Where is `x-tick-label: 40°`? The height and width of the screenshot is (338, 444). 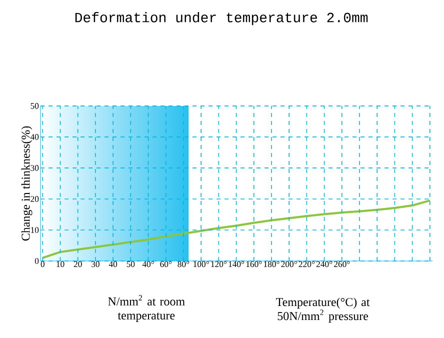 x-tick-label: 40° is located at coordinates (148, 264).